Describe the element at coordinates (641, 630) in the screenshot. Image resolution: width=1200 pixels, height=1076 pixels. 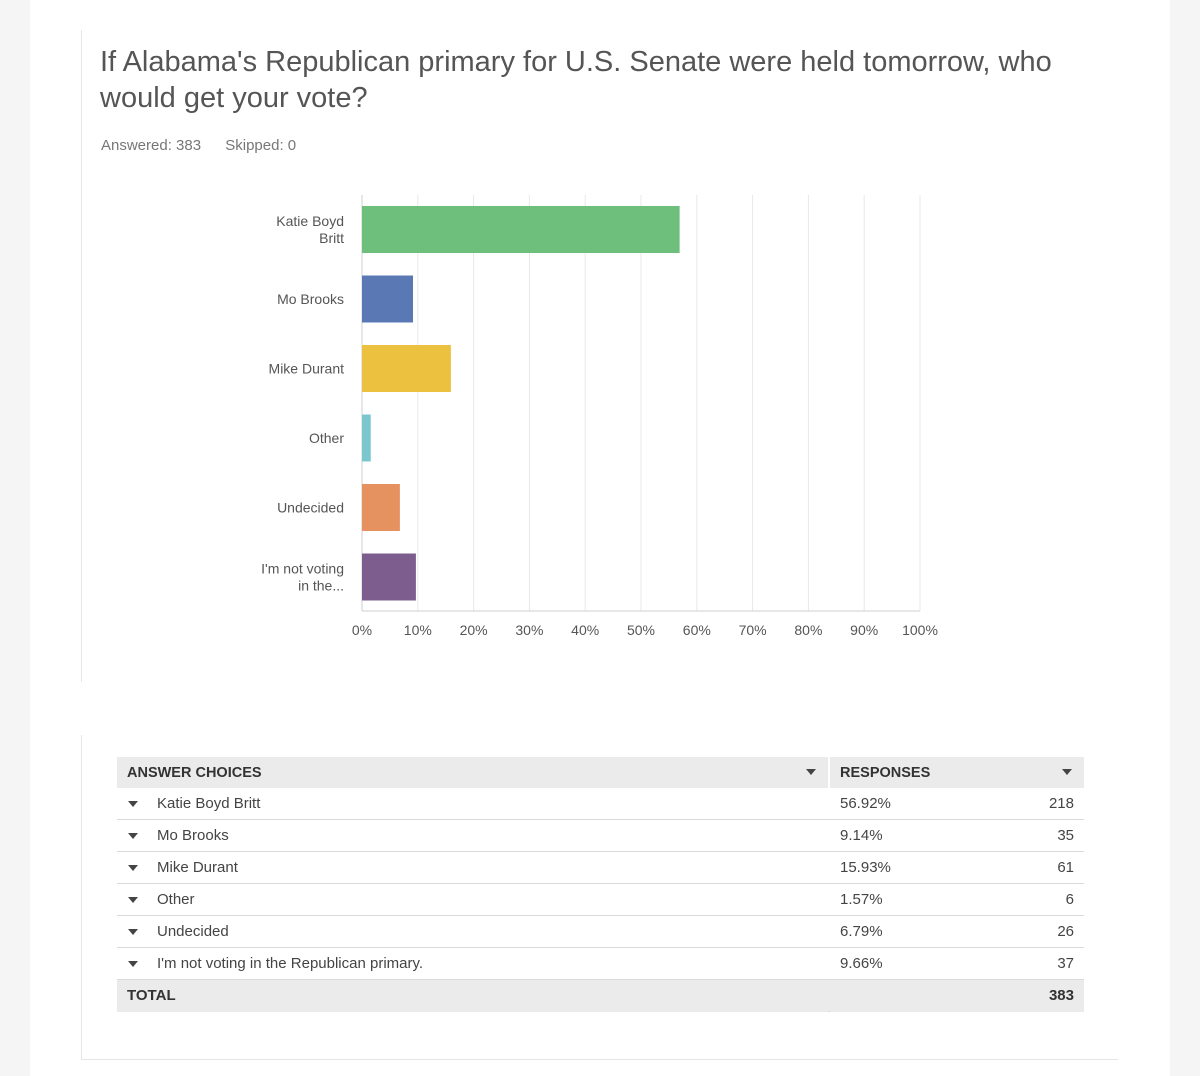
I see `x-tick-label: 50%` at that location.